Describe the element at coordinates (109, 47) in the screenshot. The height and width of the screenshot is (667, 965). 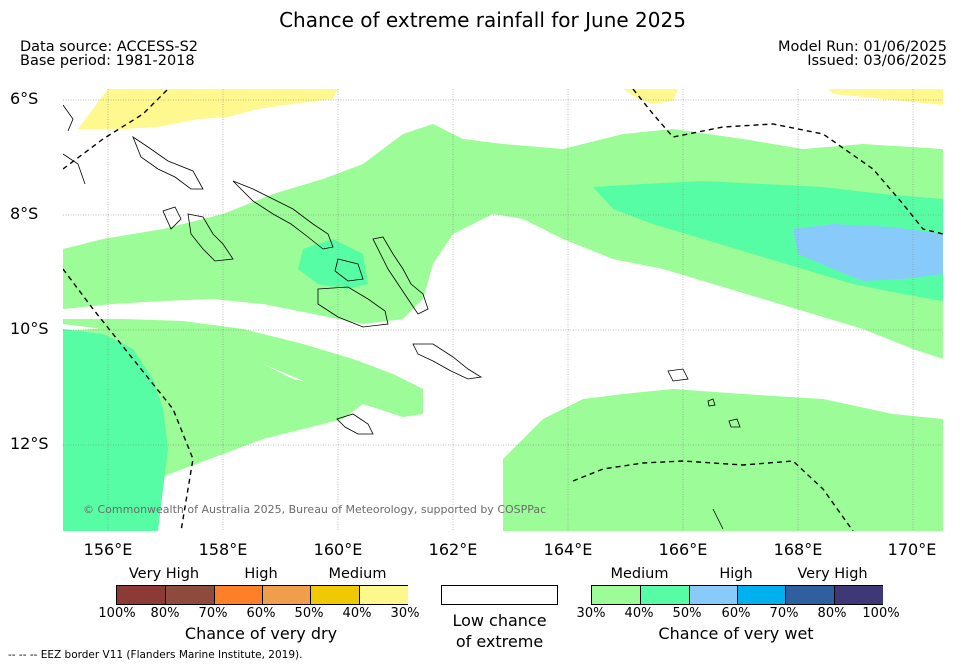
I see `data-source: Data source: ACCESS-S2` at that location.